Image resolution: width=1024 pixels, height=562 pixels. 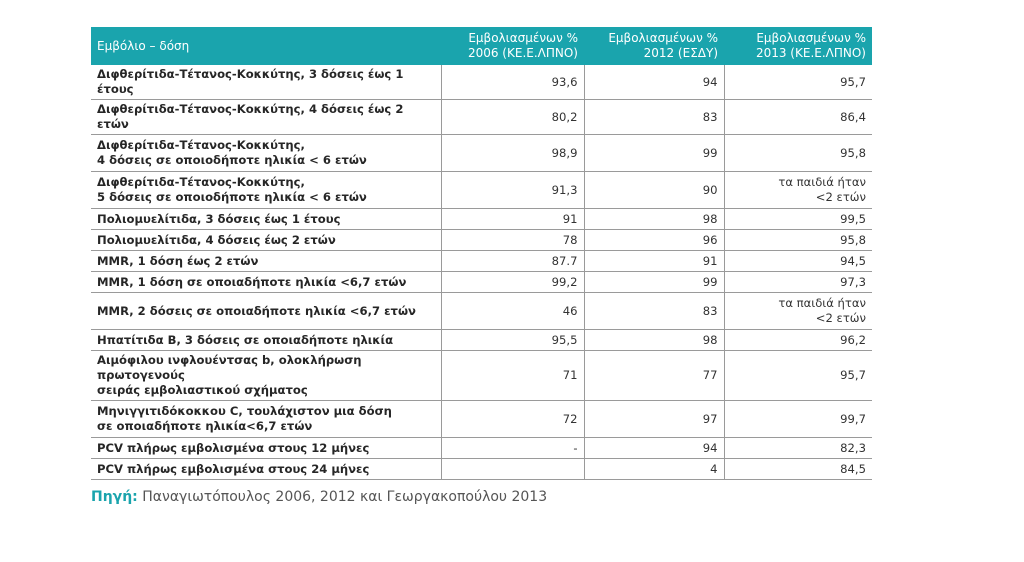 What do you see at coordinates (512, 469) in the screenshot?
I see `cell-2006` at bounding box center [512, 469].